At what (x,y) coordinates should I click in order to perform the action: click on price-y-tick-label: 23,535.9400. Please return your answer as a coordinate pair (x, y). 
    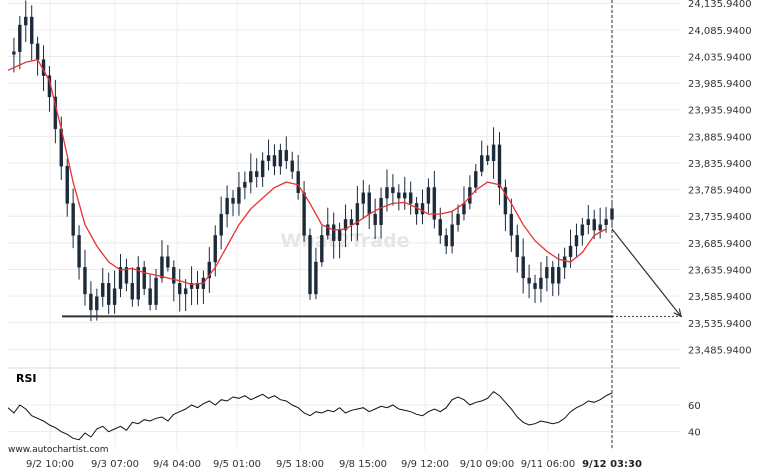
    Looking at the image, I should click on (720, 324).